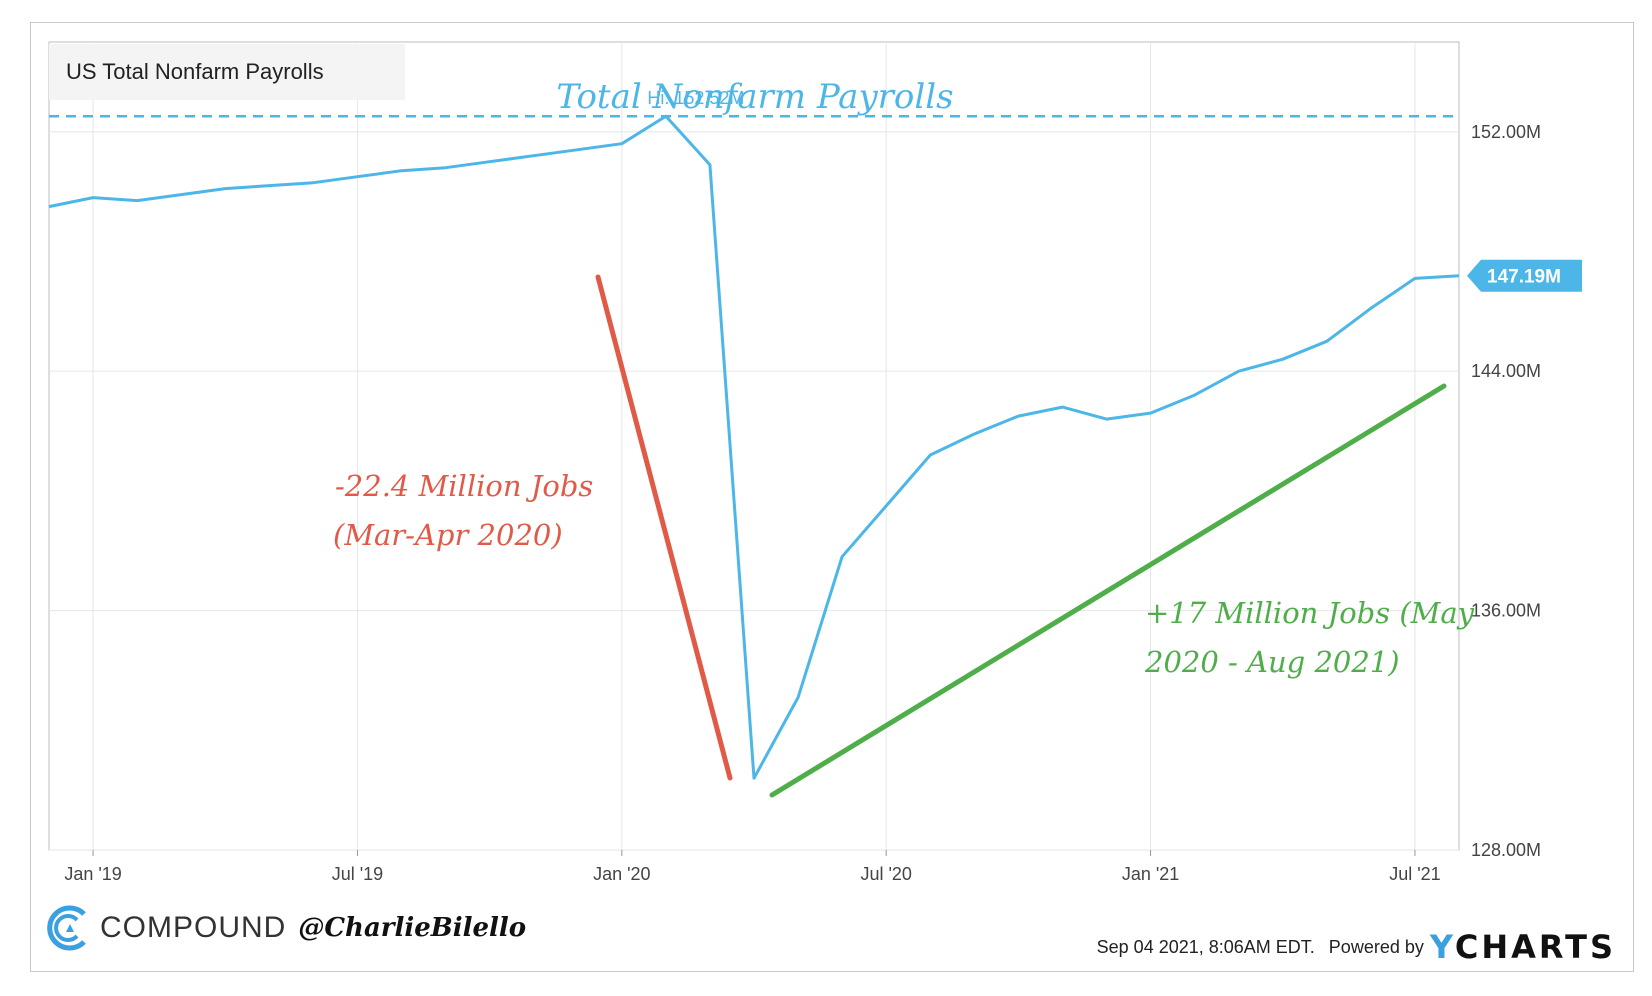  I want to click on drop-annotation-line2: (Mar-Apr 2020), so click(448, 535).